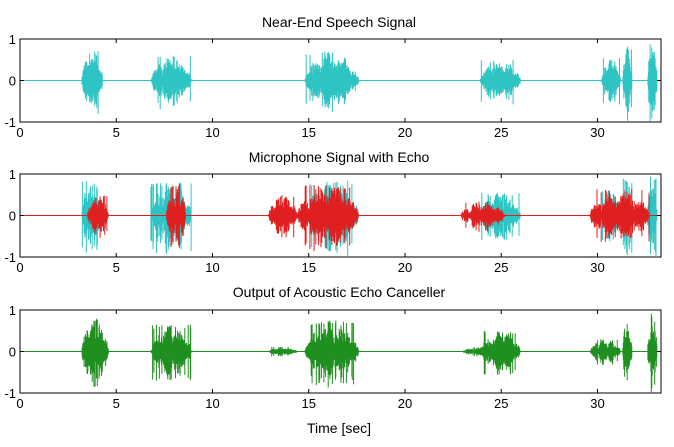  I want to click on x-axis-label: Time [sec], so click(339, 428).